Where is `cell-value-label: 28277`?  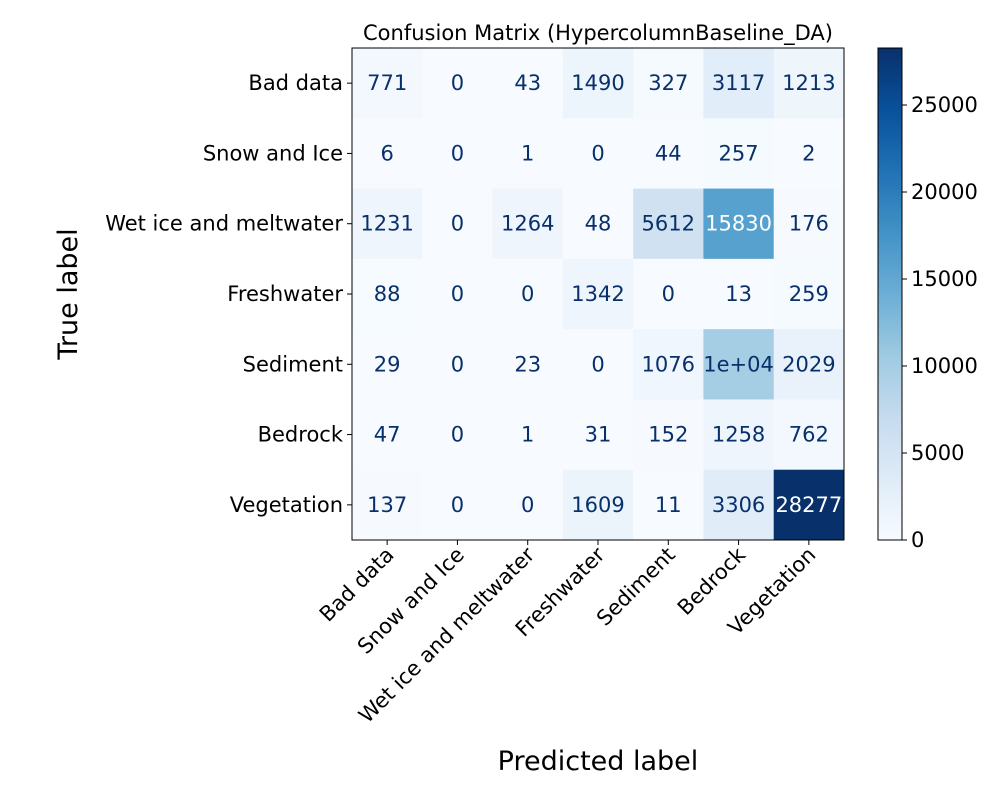
cell-value-label: 28277 is located at coordinates (808, 505).